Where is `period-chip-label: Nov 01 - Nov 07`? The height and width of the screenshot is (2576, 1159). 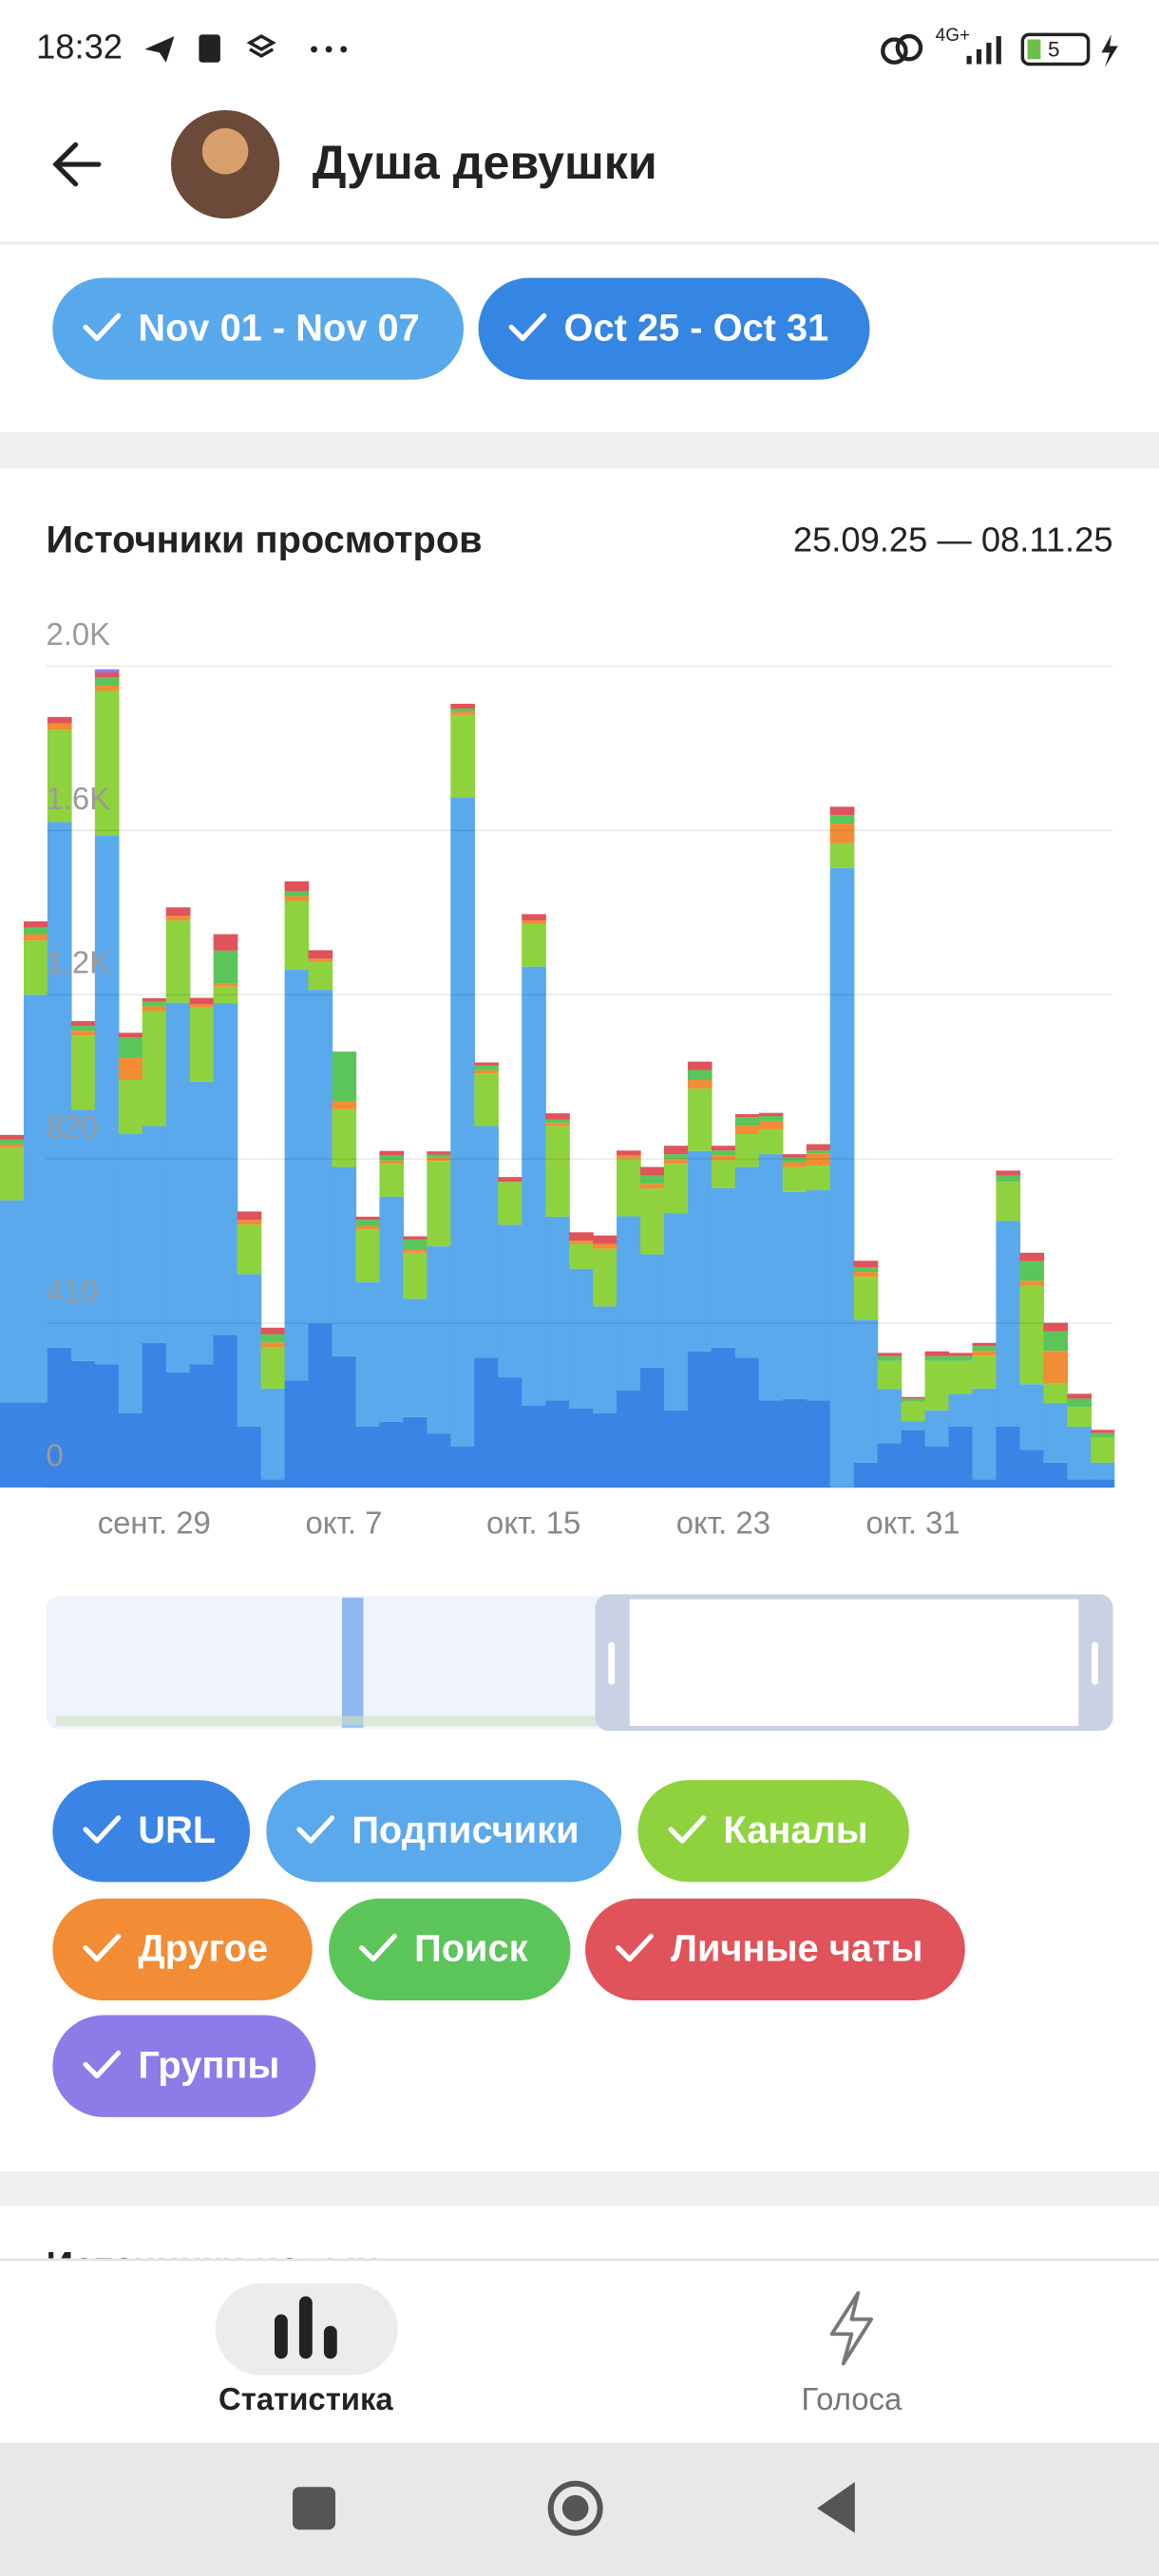
period-chip-label: Nov 01 - Nov 07 is located at coordinates (278, 328).